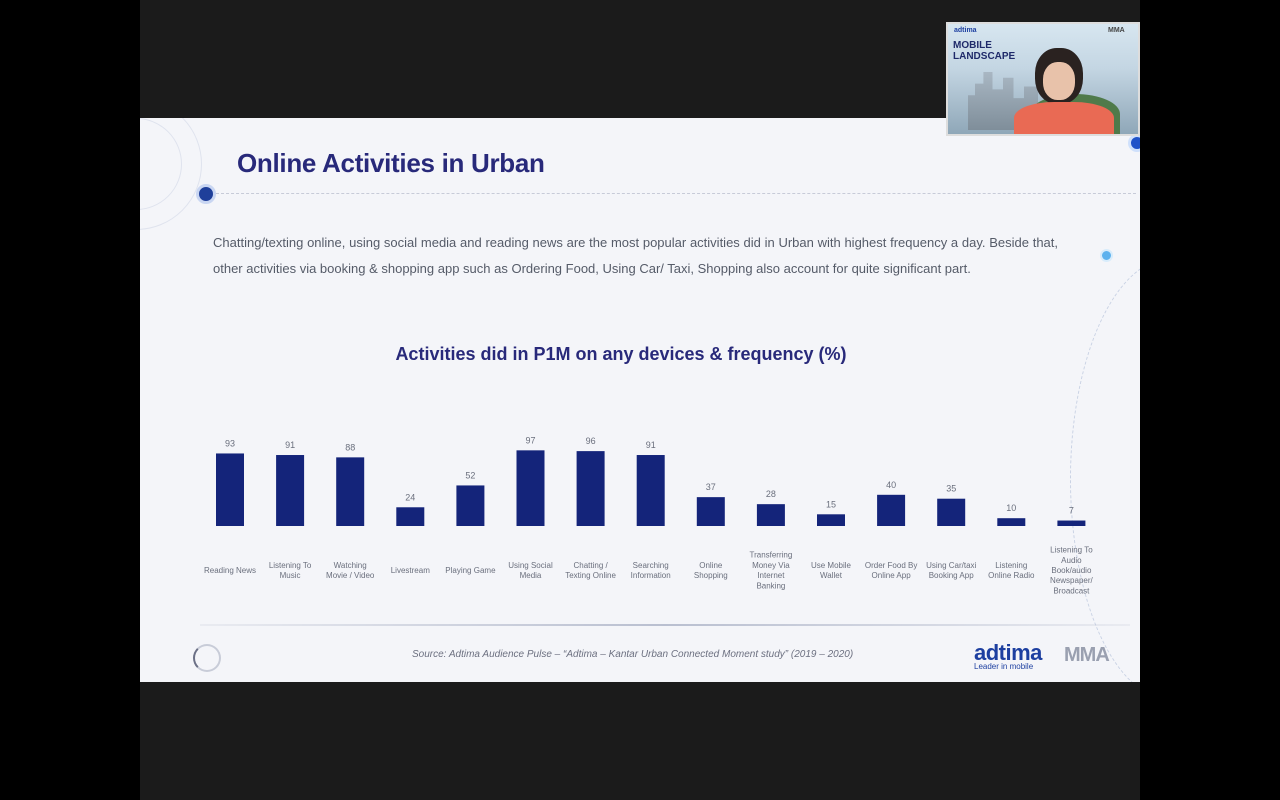 The width and height of the screenshot is (1280, 800). Describe the element at coordinates (1011, 508) in the screenshot. I see `bar-value-label: 10` at that location.